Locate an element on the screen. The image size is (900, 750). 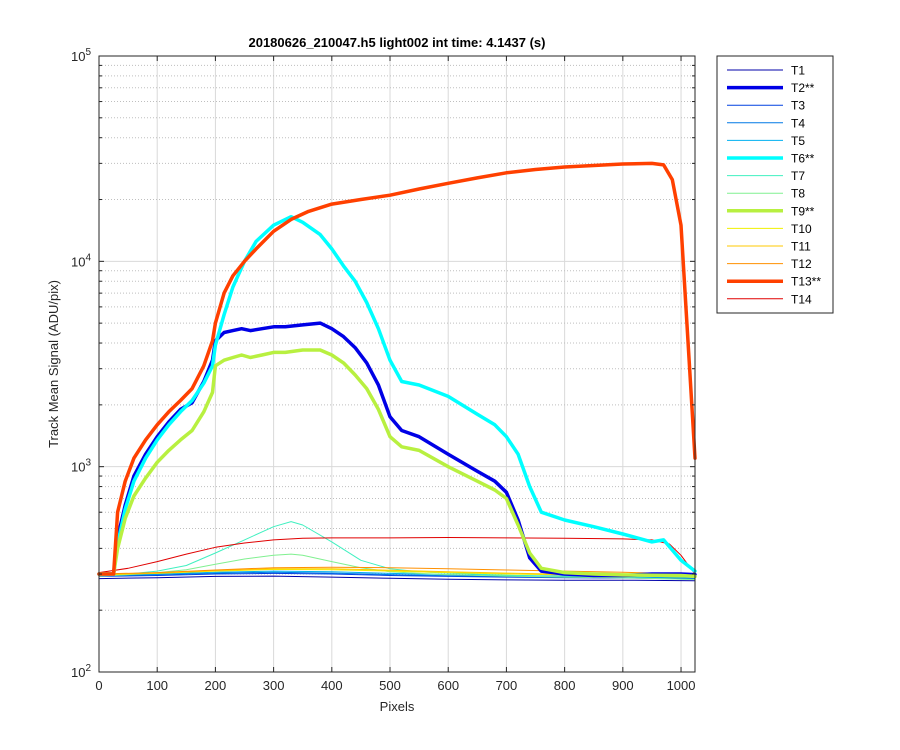
series-line-T1 is located at coordinates (397, 578).